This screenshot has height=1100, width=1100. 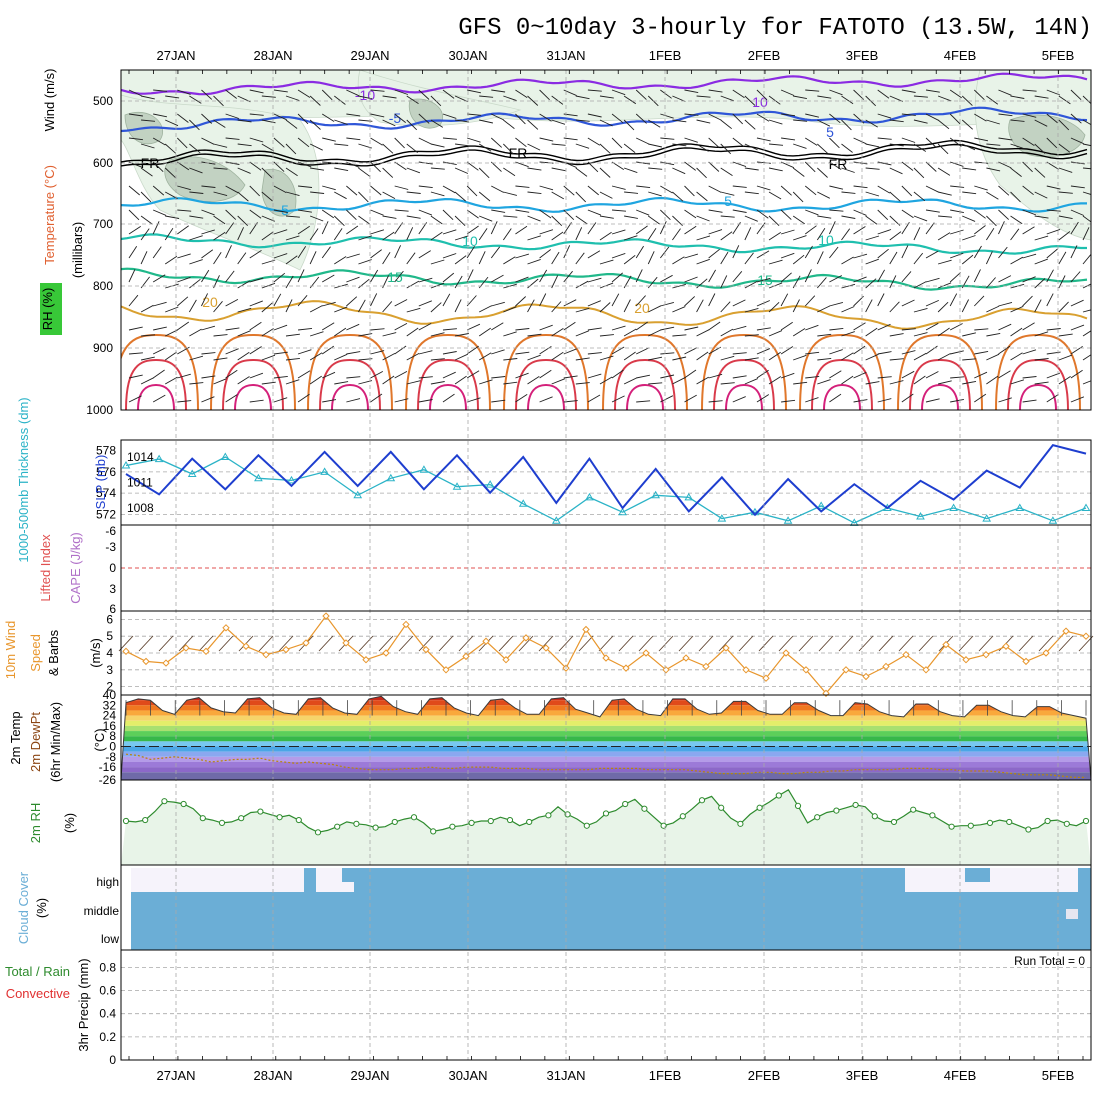 What do you see at coordinates (109, 653) in the screenshot?
I see `wind-tick-label: 4` at bounding box center [109, 653].